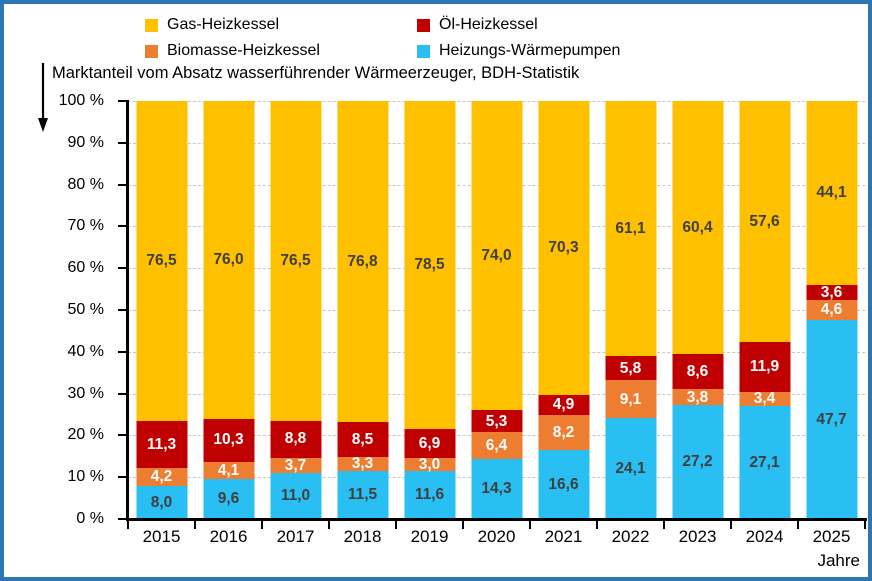 The image size is (872, 581). Describe the element at coordinates (161, 310) in the screenshot. I see `bar-slot-2015: 8,0 4,2 11,3 76,5` at that location.